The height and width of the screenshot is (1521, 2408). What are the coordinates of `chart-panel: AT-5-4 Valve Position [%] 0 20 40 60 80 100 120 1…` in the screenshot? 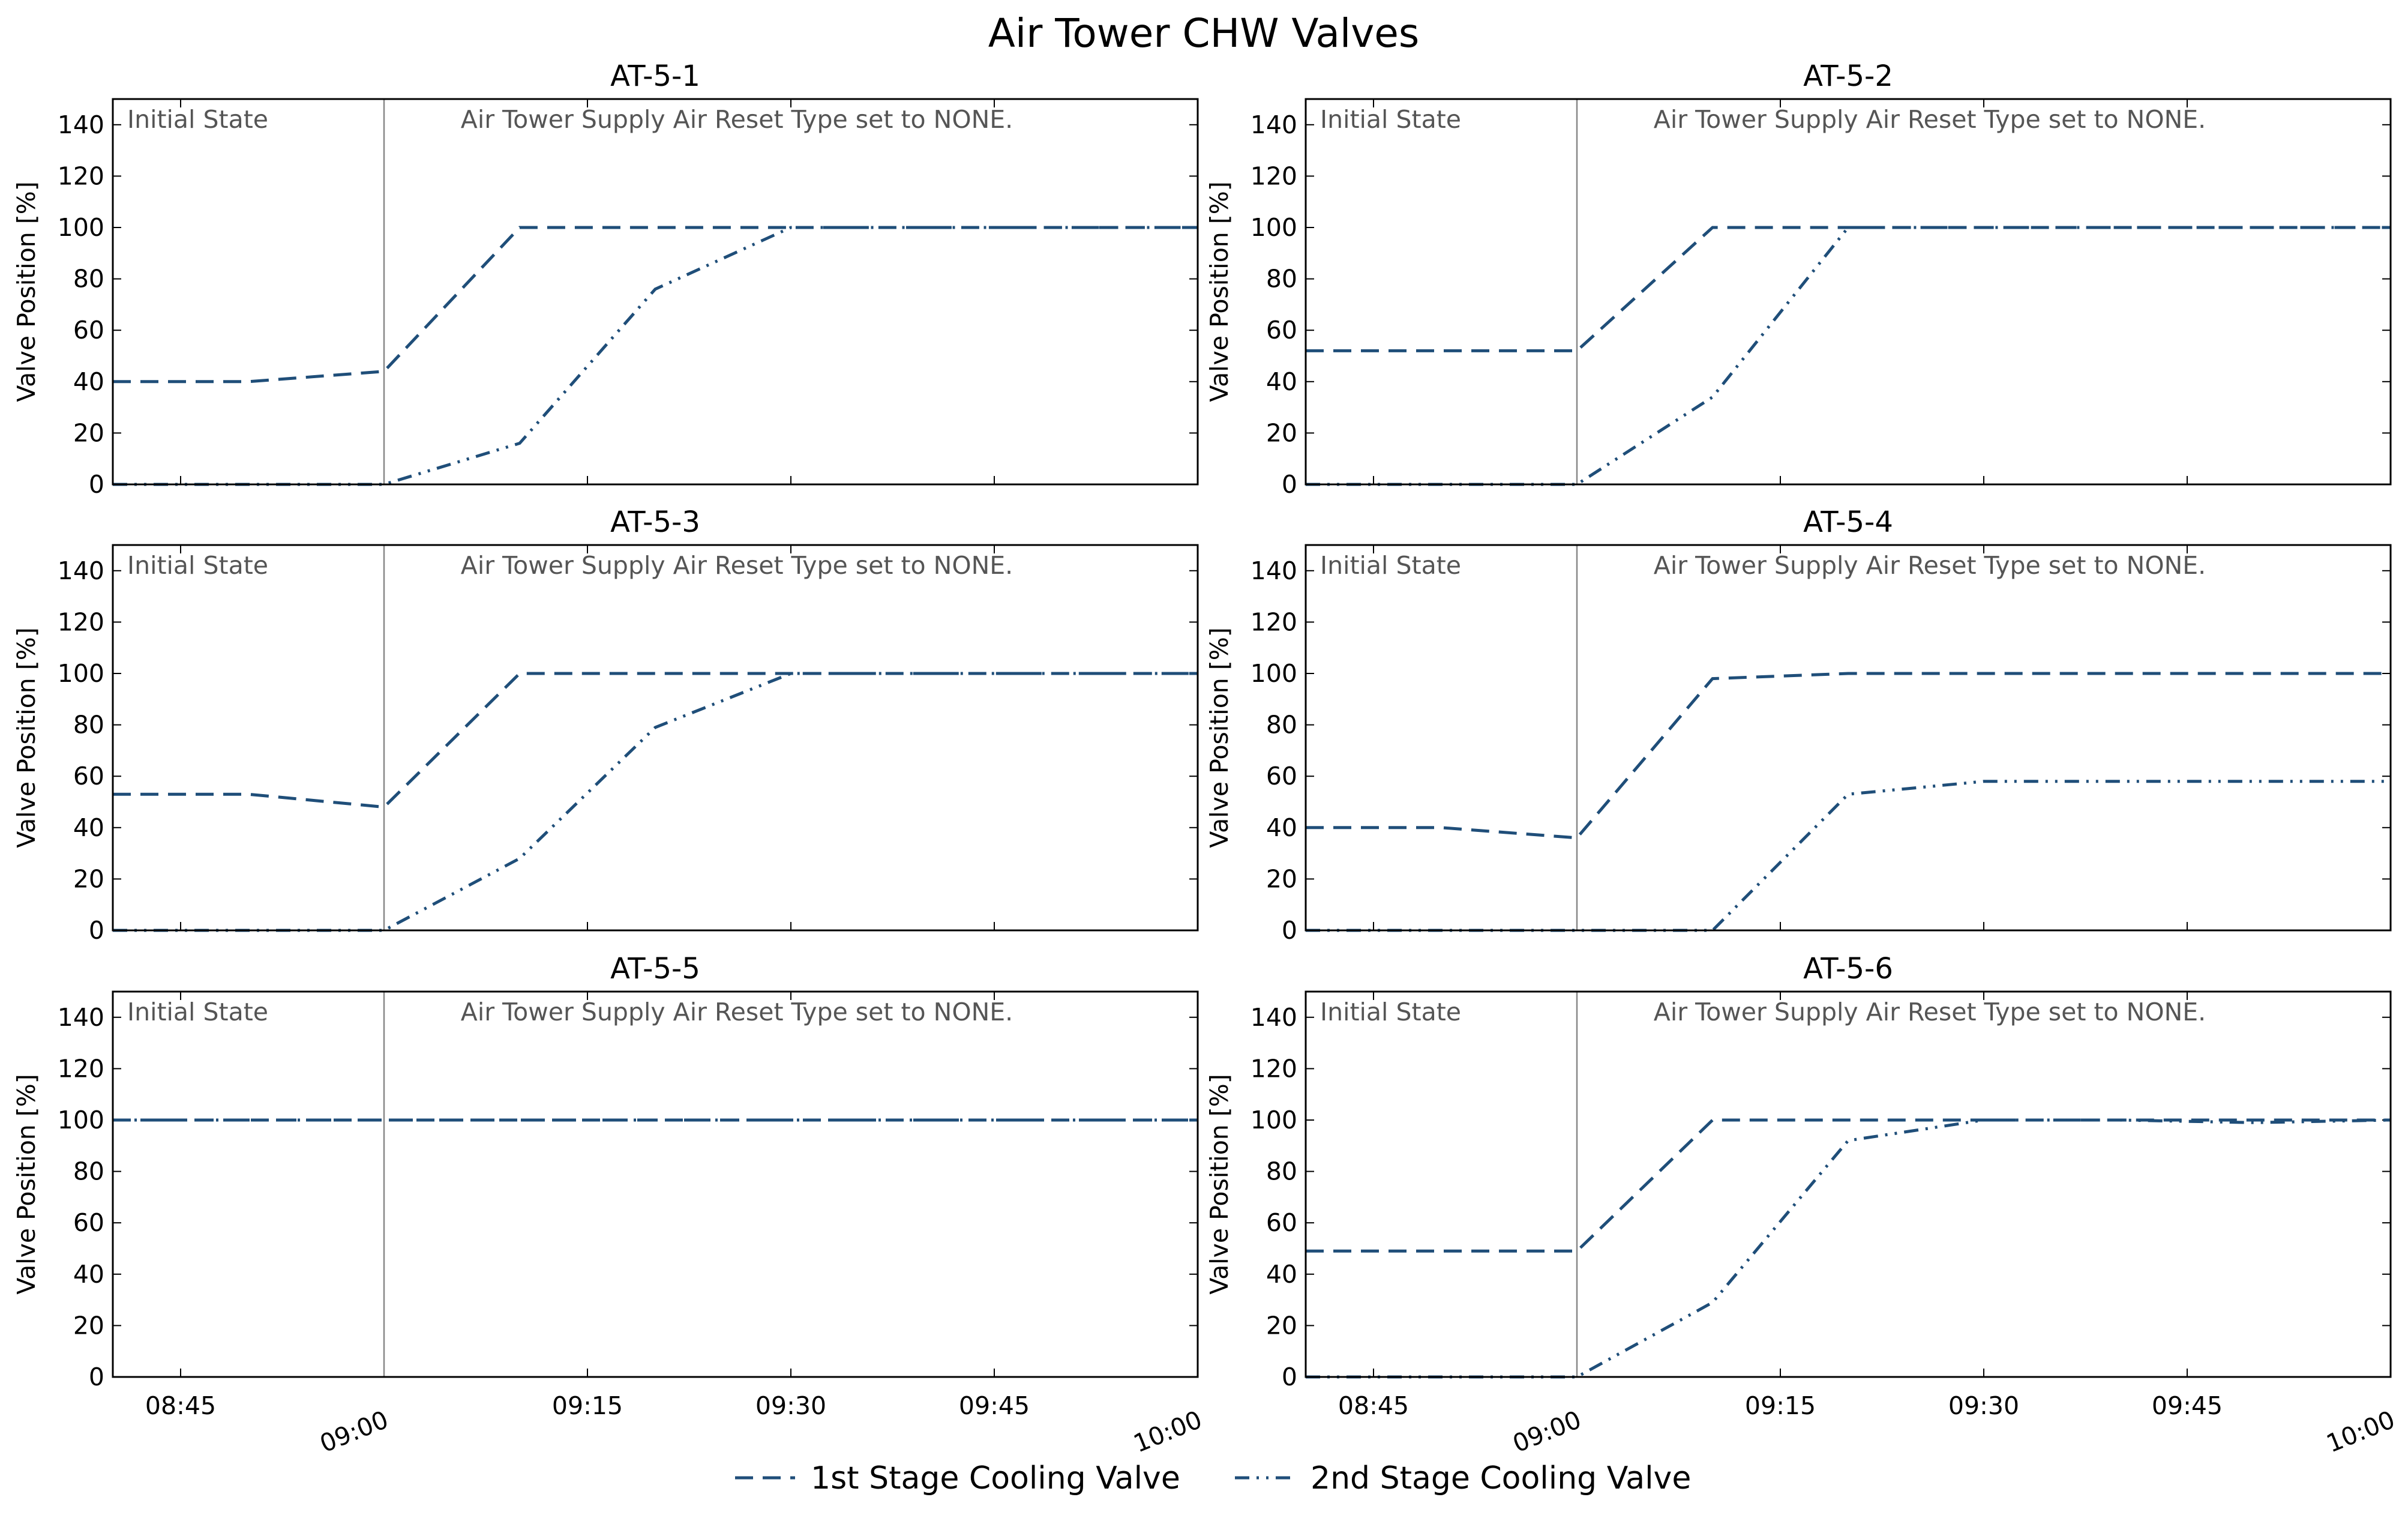 It's located at (1799, 725).